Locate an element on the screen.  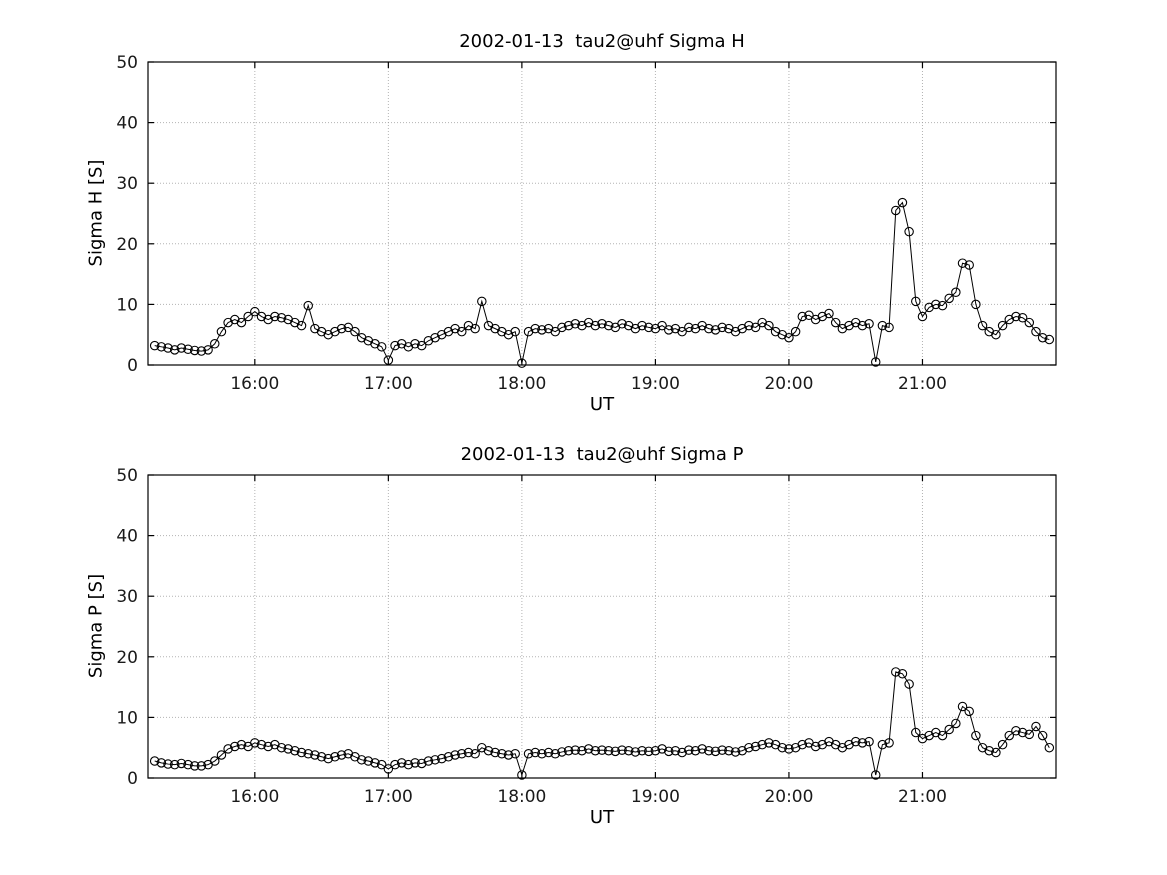
chart-title-sigma-h: 2002-01-13 tau2@uhf Sigma H is located at coordinates (602, 41).